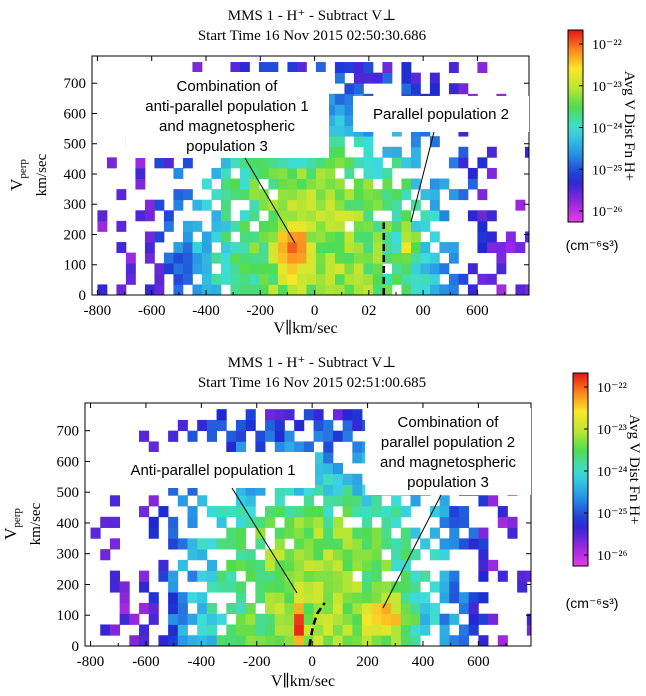  I want to click on y-tick-label: 200, so click(75, 235).